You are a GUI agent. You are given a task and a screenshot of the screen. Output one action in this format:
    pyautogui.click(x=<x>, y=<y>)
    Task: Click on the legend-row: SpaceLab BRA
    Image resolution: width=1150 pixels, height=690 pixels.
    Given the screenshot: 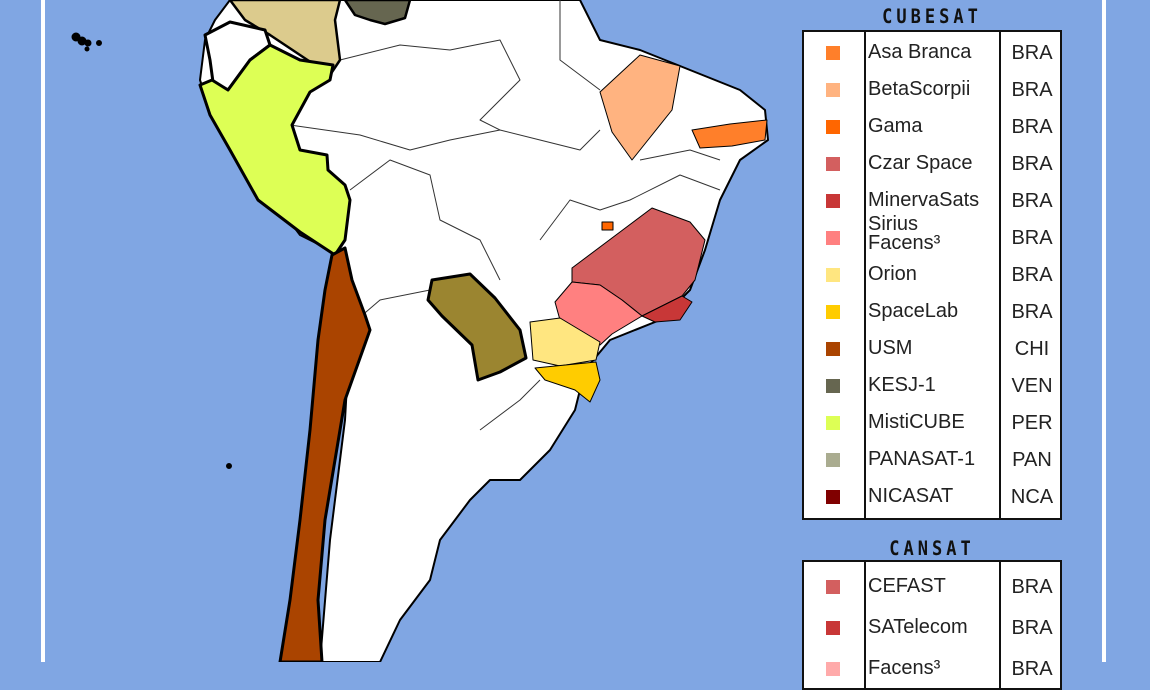 What is the action you would take?
    pyautogui.click(x=932, y=311)
    